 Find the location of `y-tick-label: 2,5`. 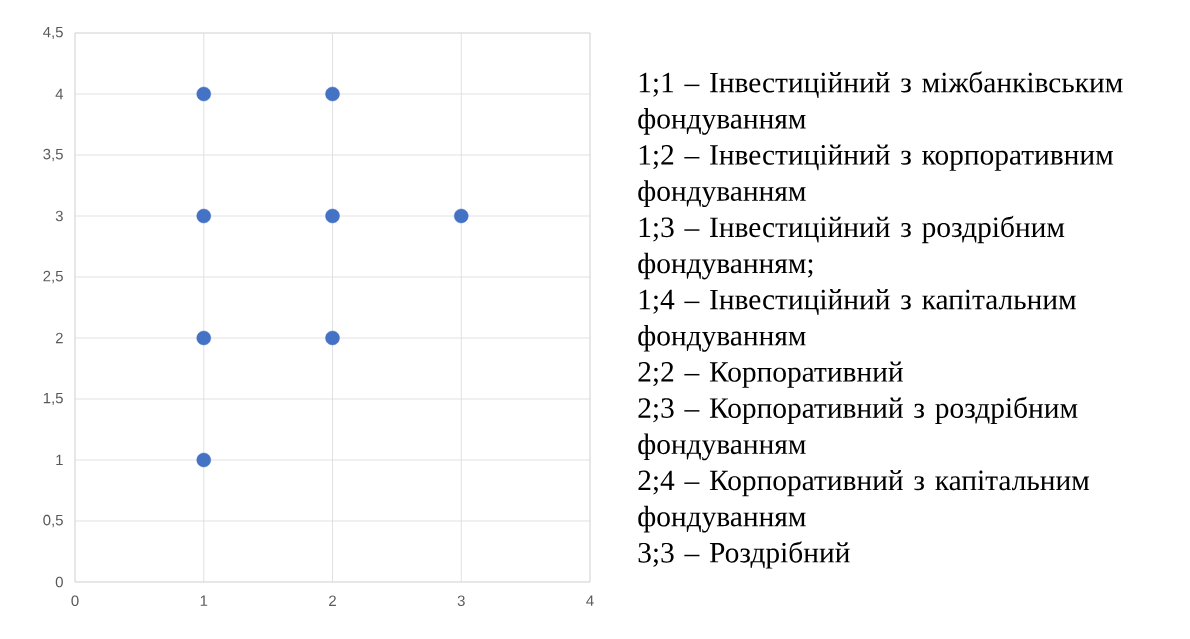

y-tick-label: 2,5 is located at coordinates (53, 277).